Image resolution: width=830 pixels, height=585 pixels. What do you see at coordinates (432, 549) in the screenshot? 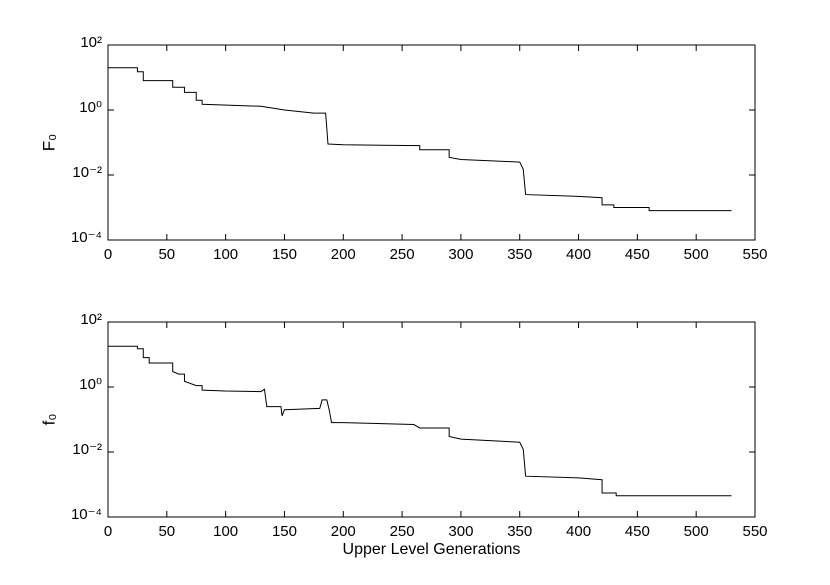
I see `x-axis-label: Upper Level Generations` at bounding box center [432, 549].